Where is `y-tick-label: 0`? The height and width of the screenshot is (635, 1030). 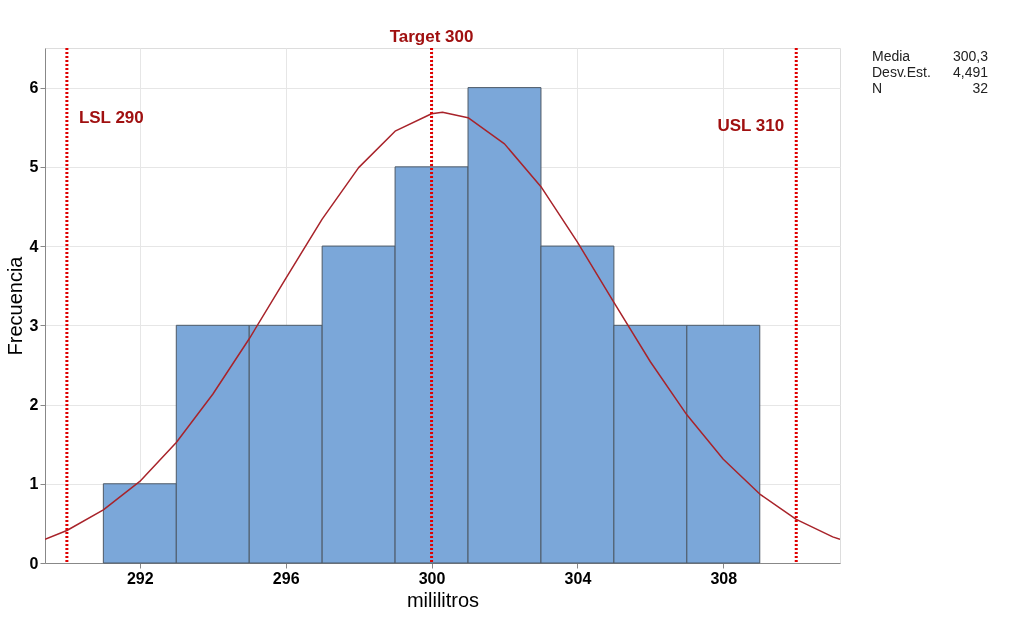
y-tick-label: 0 is located at coordinates (34, 563).